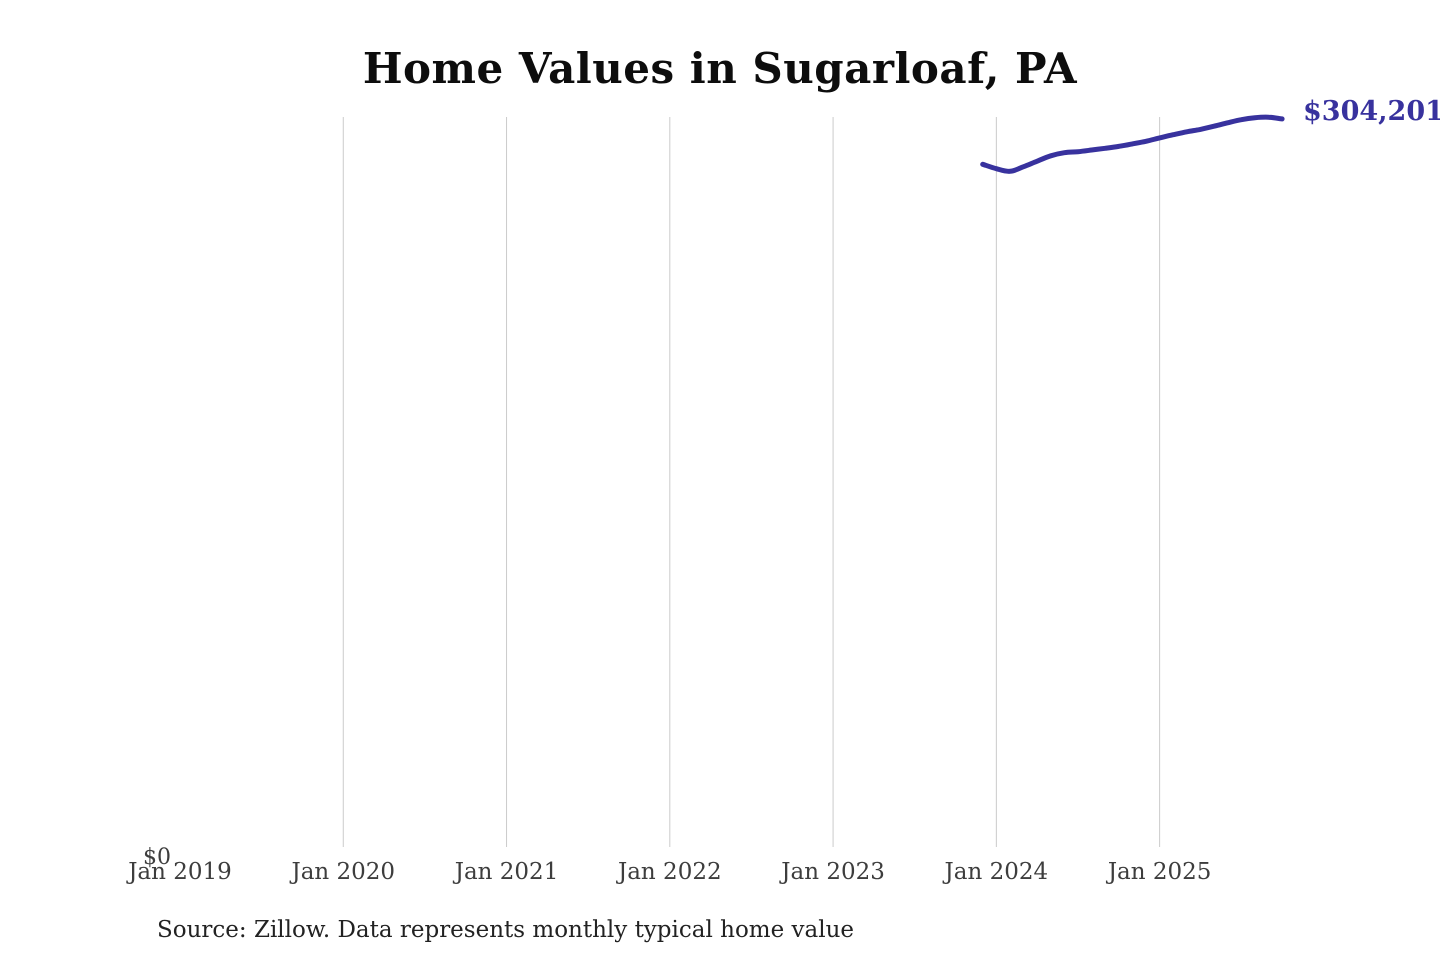  What do you see at coordinates (506, 872) in the screenshot?
I see `x-tick-label: Jan 2021` at bounding box center [506, 872].